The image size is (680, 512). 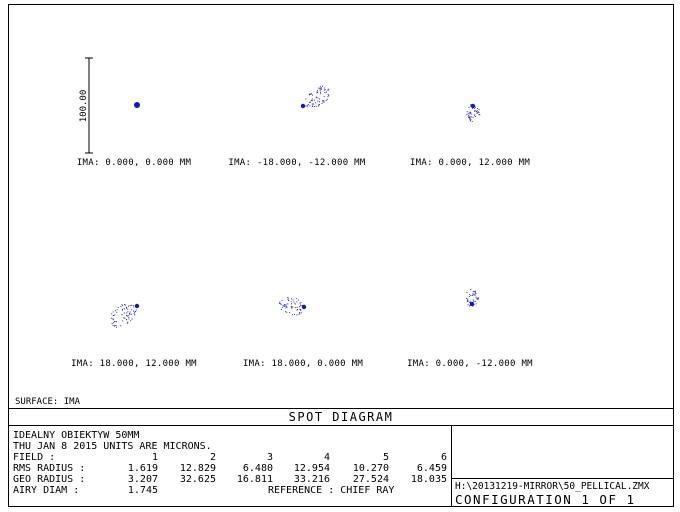 I want to click on geo-value: 33.216, so click(x=311, y=479).